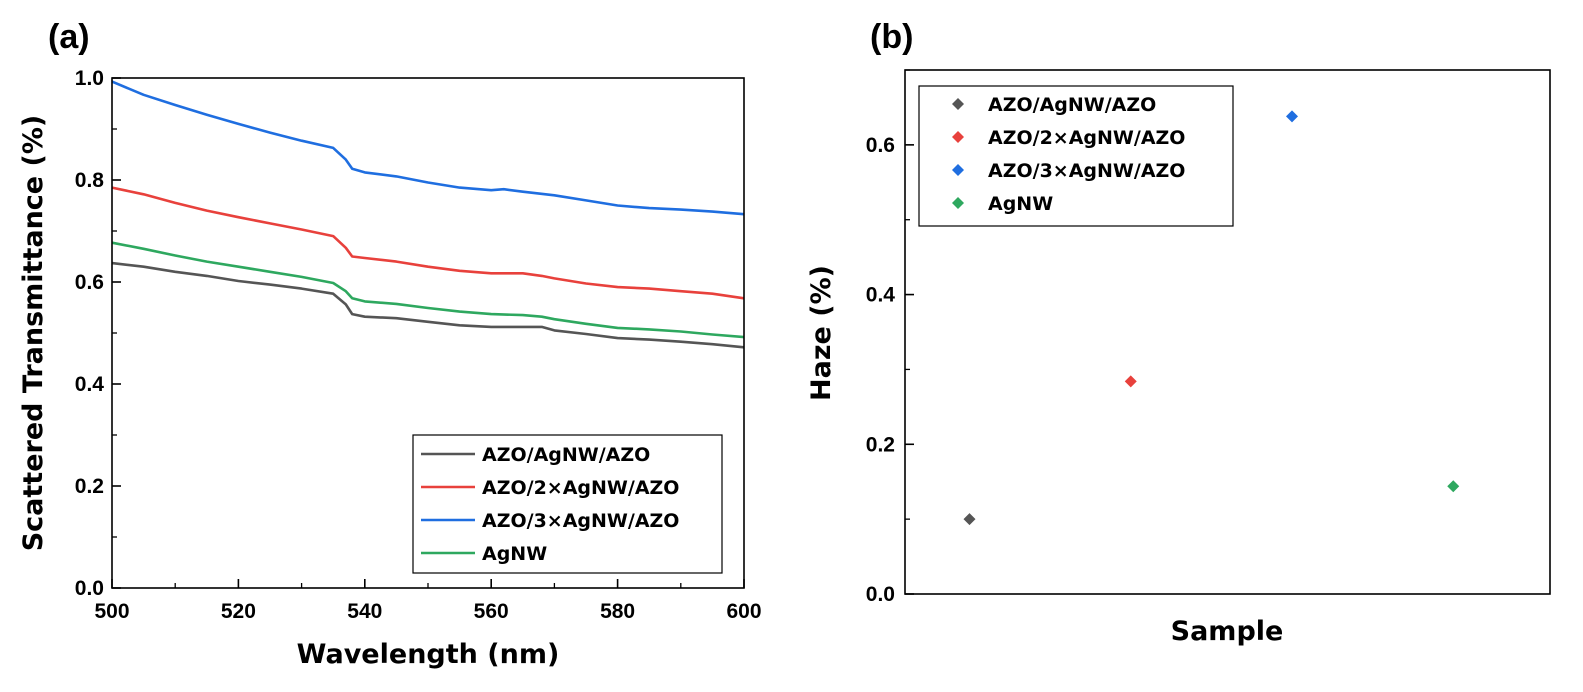  I want to click on x-tick-label: 500, so click(111, 611).